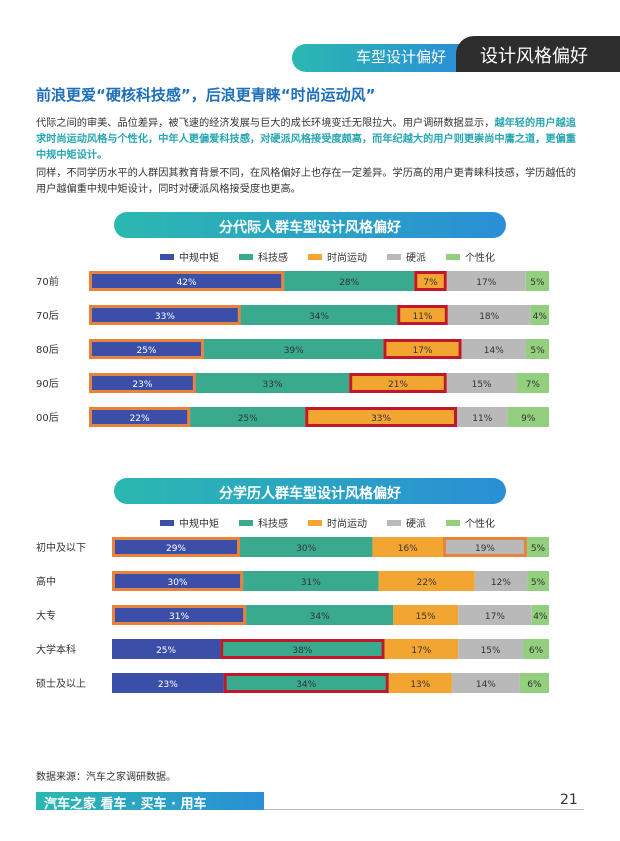 The image size is (620, 841). What do you see at coordinates (528, 419) in the screenshot?
I see `data-label: 9%` at bounding box center [528, 419].